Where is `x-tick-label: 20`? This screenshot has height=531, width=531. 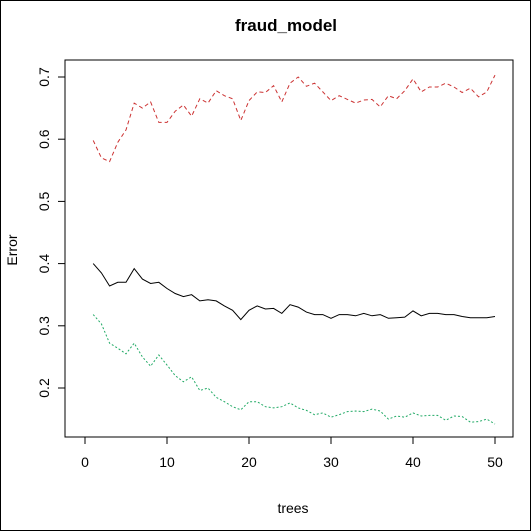
x-tick-label: 20 is located at coordinates (249, 462).